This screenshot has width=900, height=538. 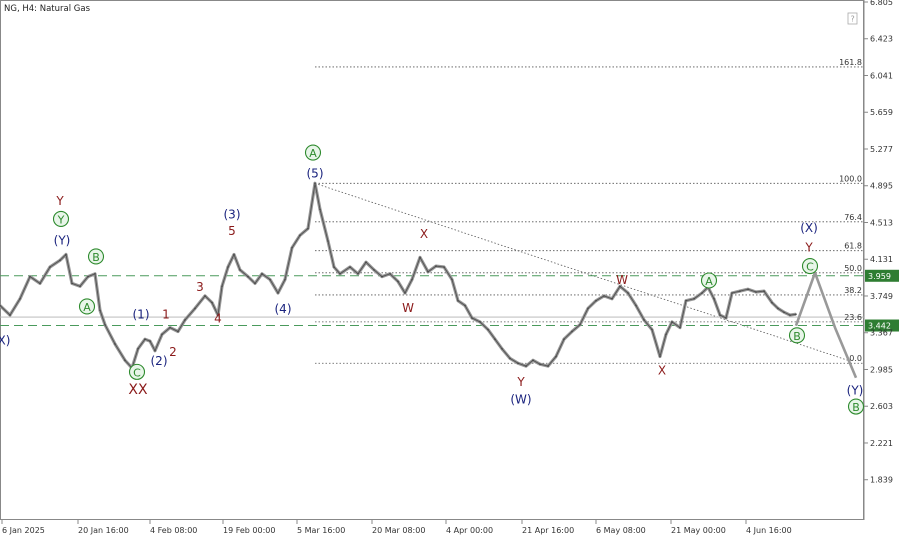 I want to click on wave-text: A, so click(x=87, y=307).